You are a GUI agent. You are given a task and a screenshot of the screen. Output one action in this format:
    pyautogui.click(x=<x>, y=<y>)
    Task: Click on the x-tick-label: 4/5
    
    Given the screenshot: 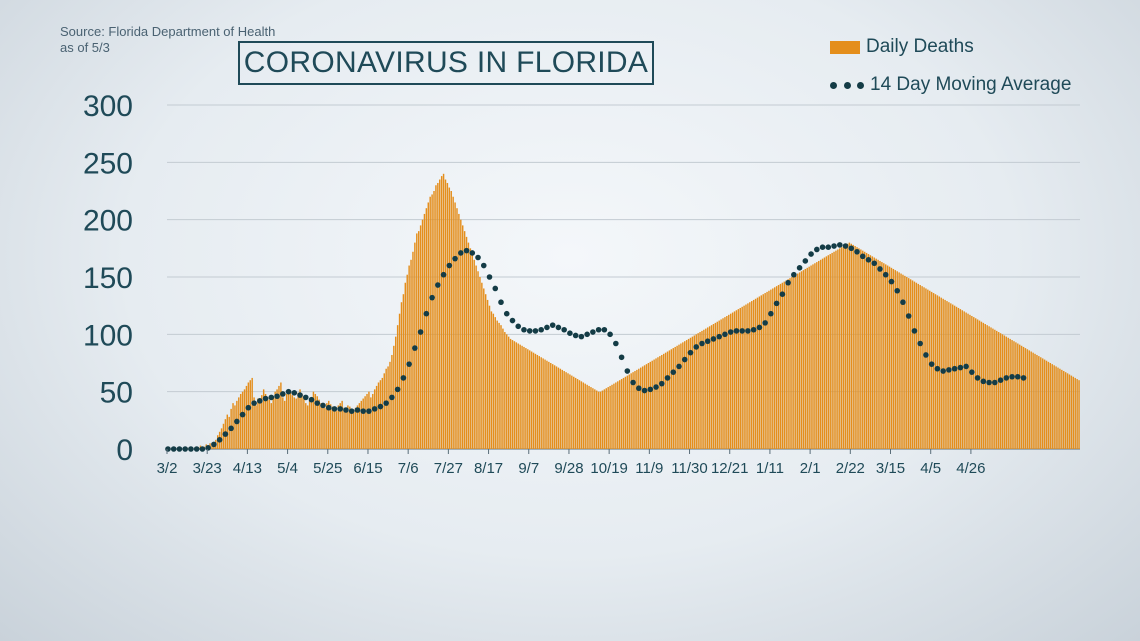 What is the action you would take?
    pyautogui.click(x=930, y=468)
    